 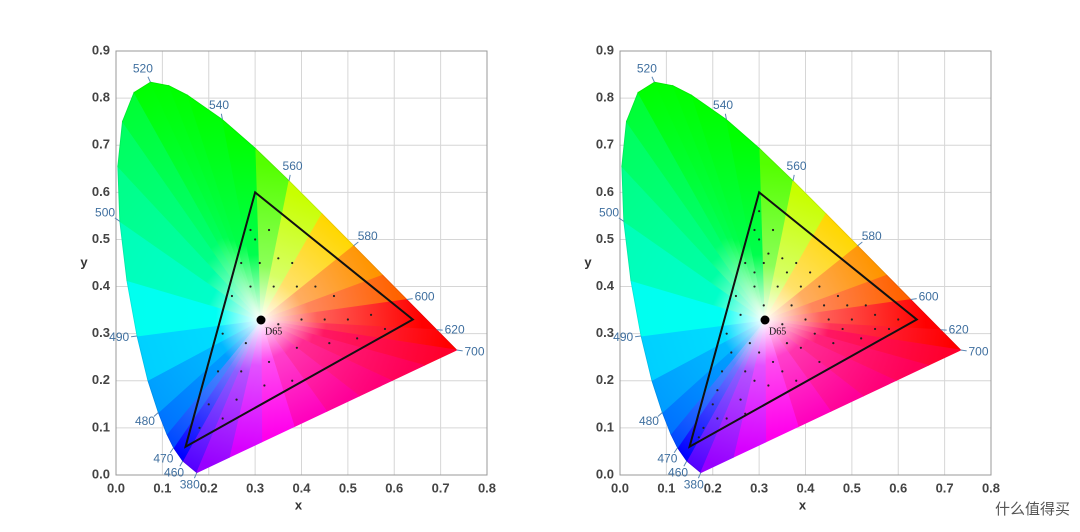 What do you see at coordinates (487, 487) in the screenshot?
I see `x-tick-label: 0.8` at bounding box center [487, 487].